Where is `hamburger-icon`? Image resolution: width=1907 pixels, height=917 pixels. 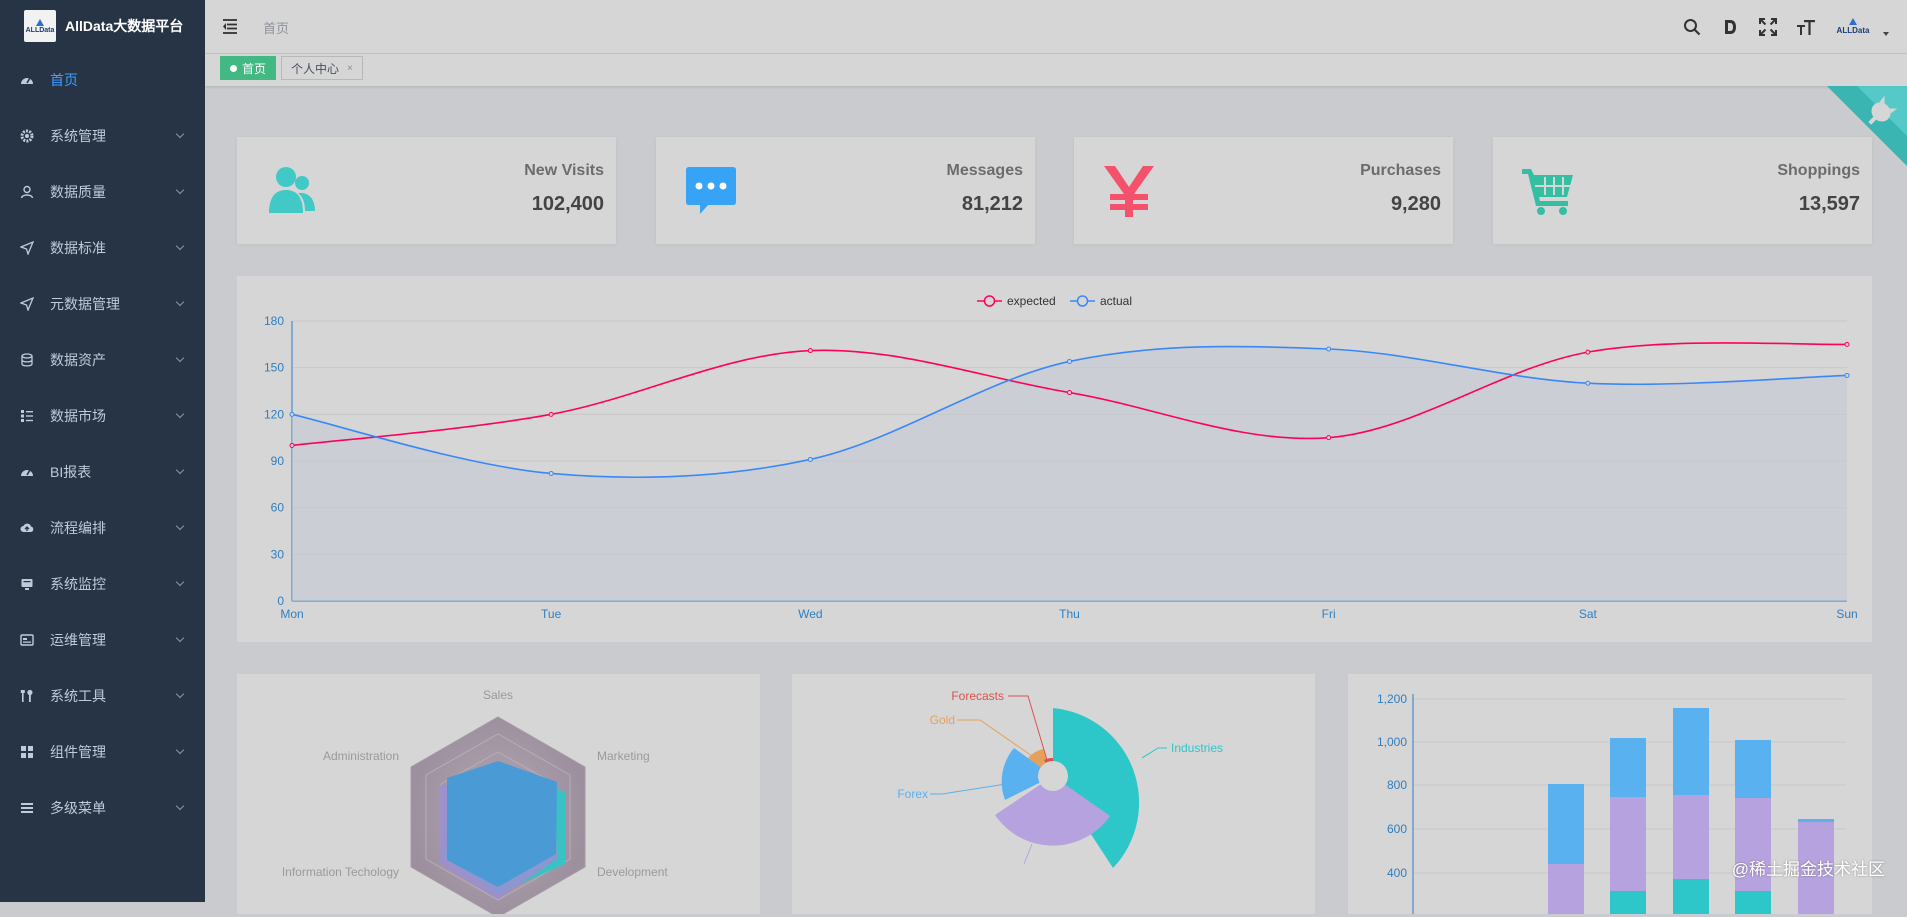
hamburger-icon is located at coordinates (231, 26).